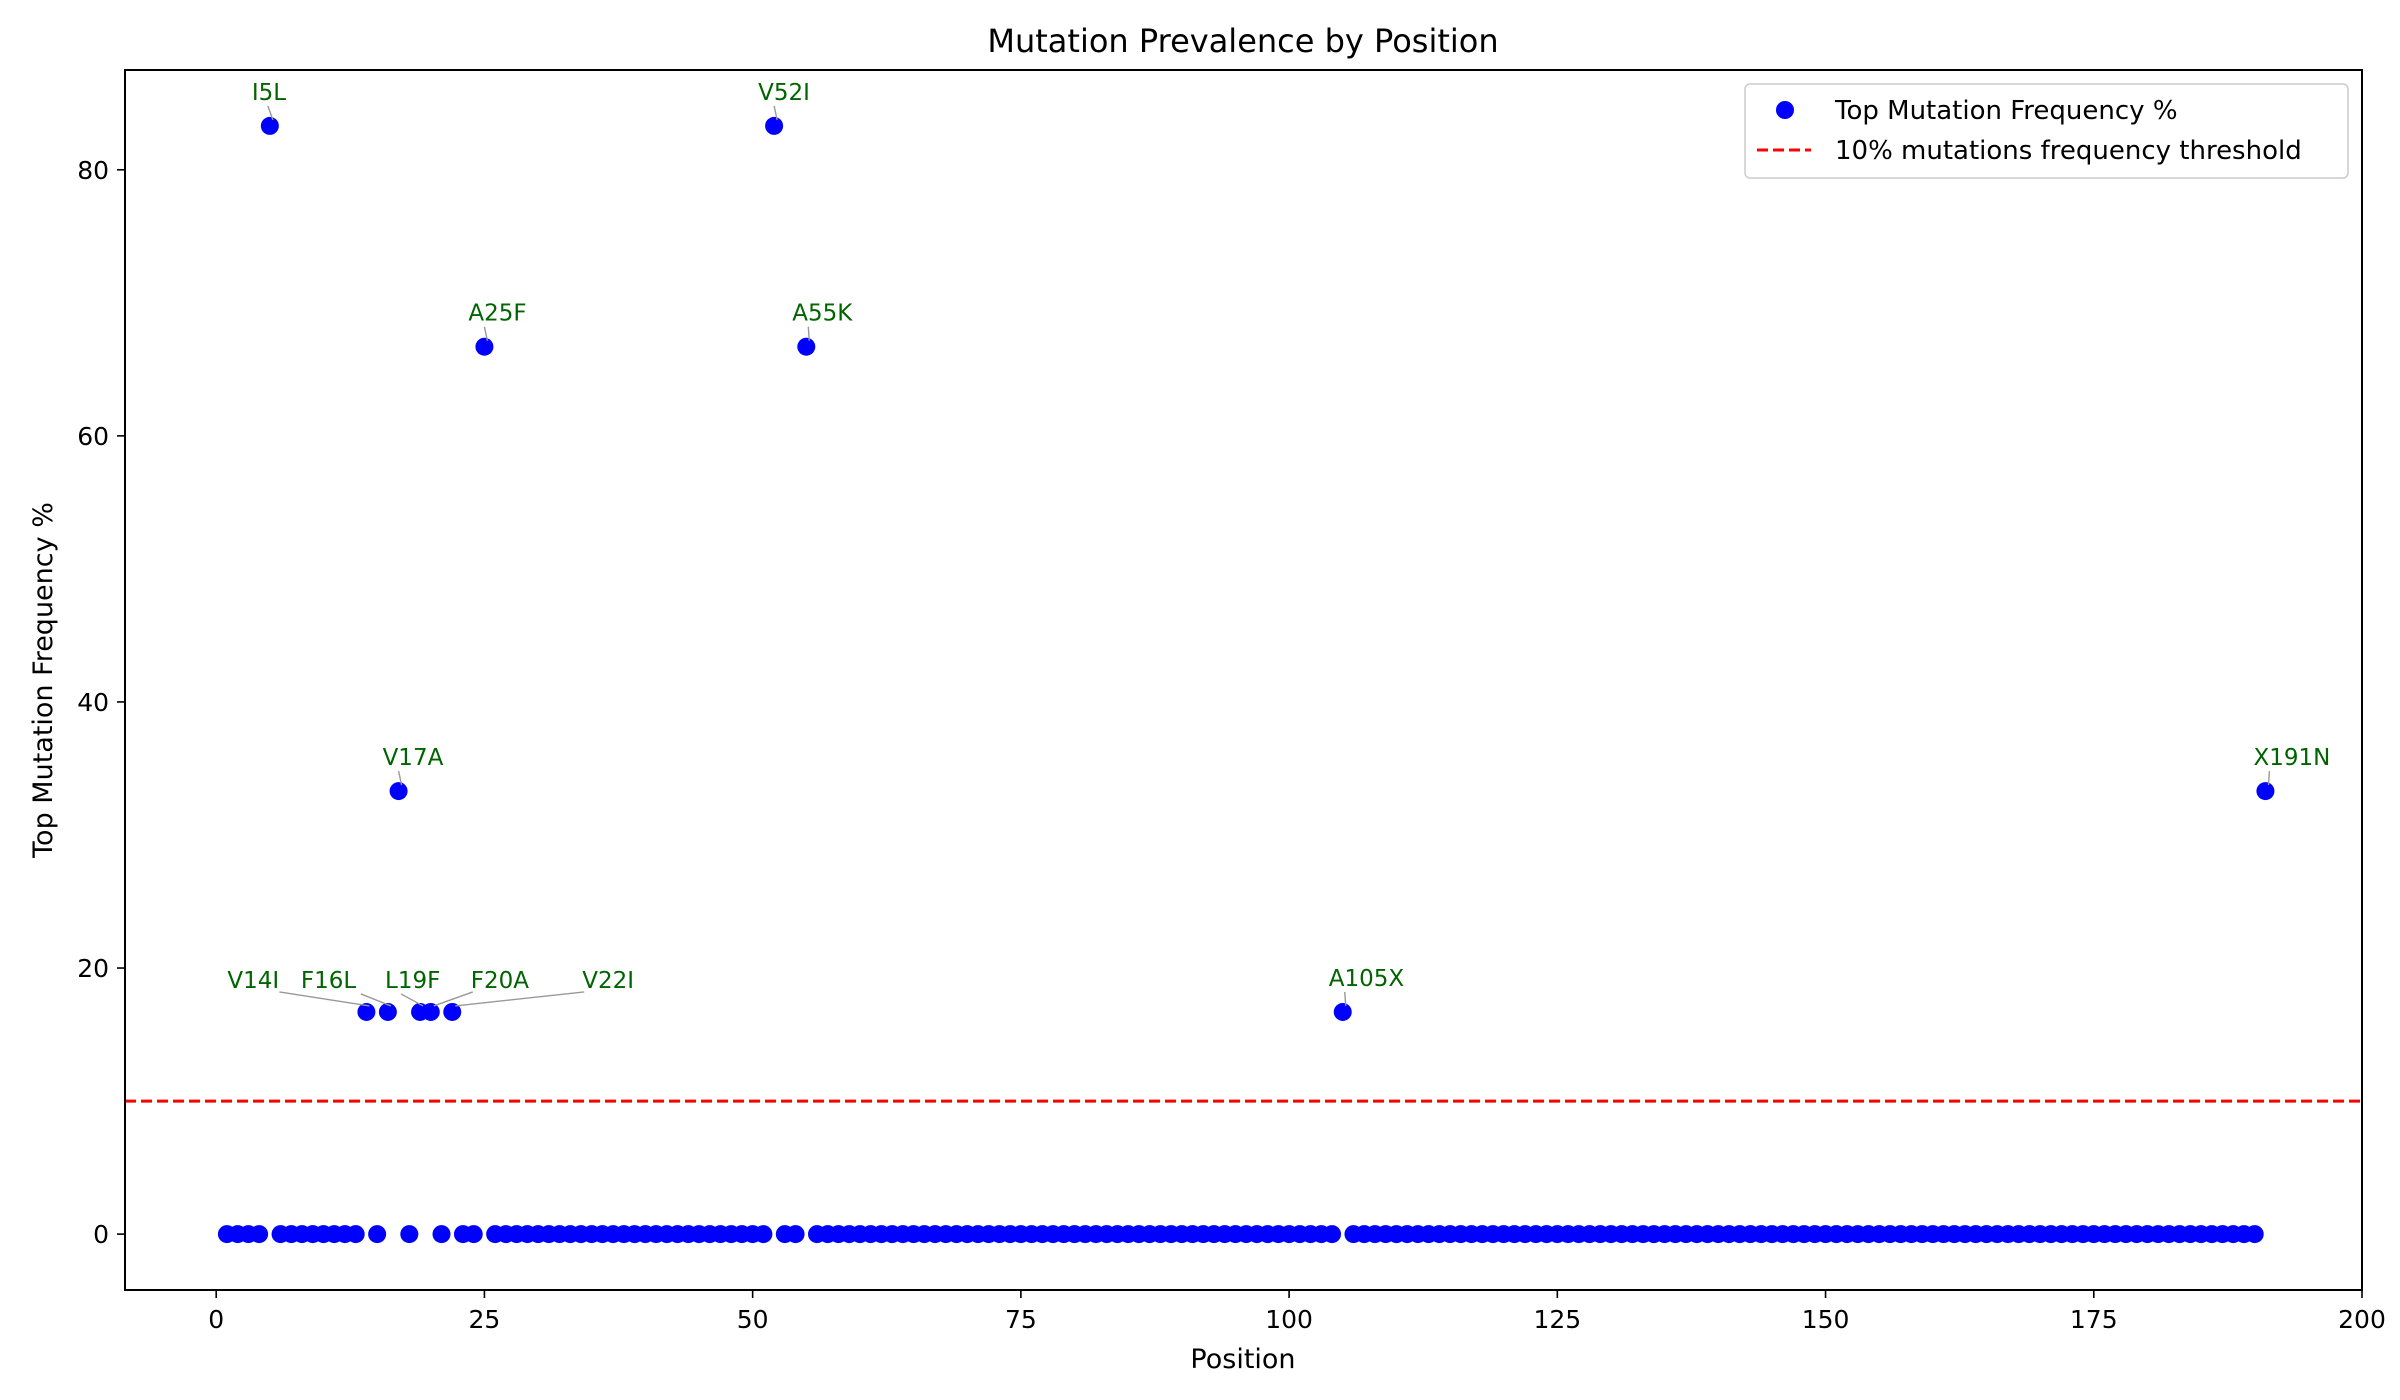 The image size is (2400, 1400). What do you see at coordinates (1367, 979) in the screenshot?
I see `point-annotation-label: A105X` at bounding box center [1367, 979].